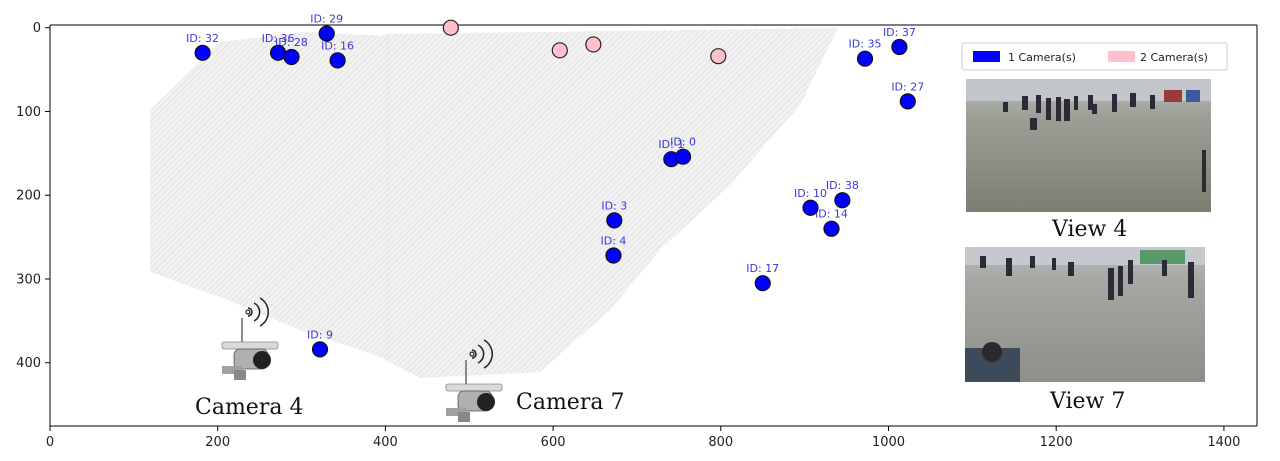 The width and height of the screenshot is (1280, 461). Describe the element at coordinates (1223, 442) in the screenshot. I see `x-tick-label: 1400` at that location.